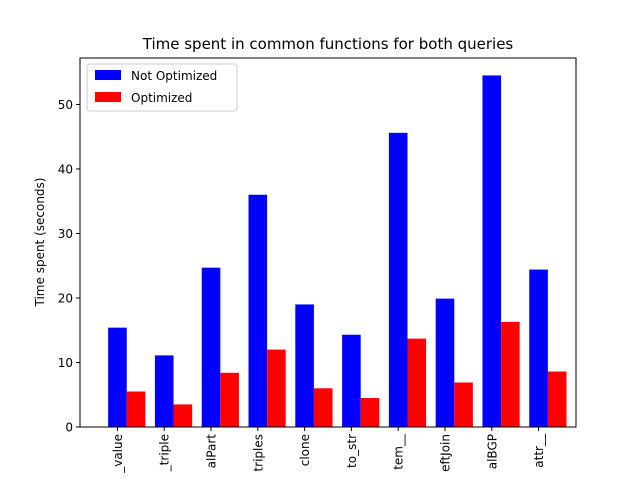  Describe the element at coordinates (69, 428) in the screenshot. I see `y-tick-label-0: 0` at that location.